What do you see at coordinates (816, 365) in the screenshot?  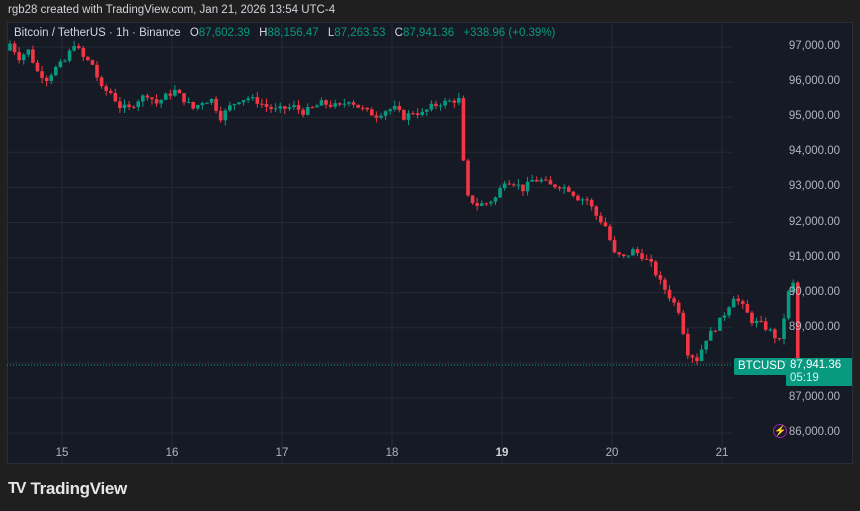 I see `last-price: 87,941.36` at bounding box center [816, 365].